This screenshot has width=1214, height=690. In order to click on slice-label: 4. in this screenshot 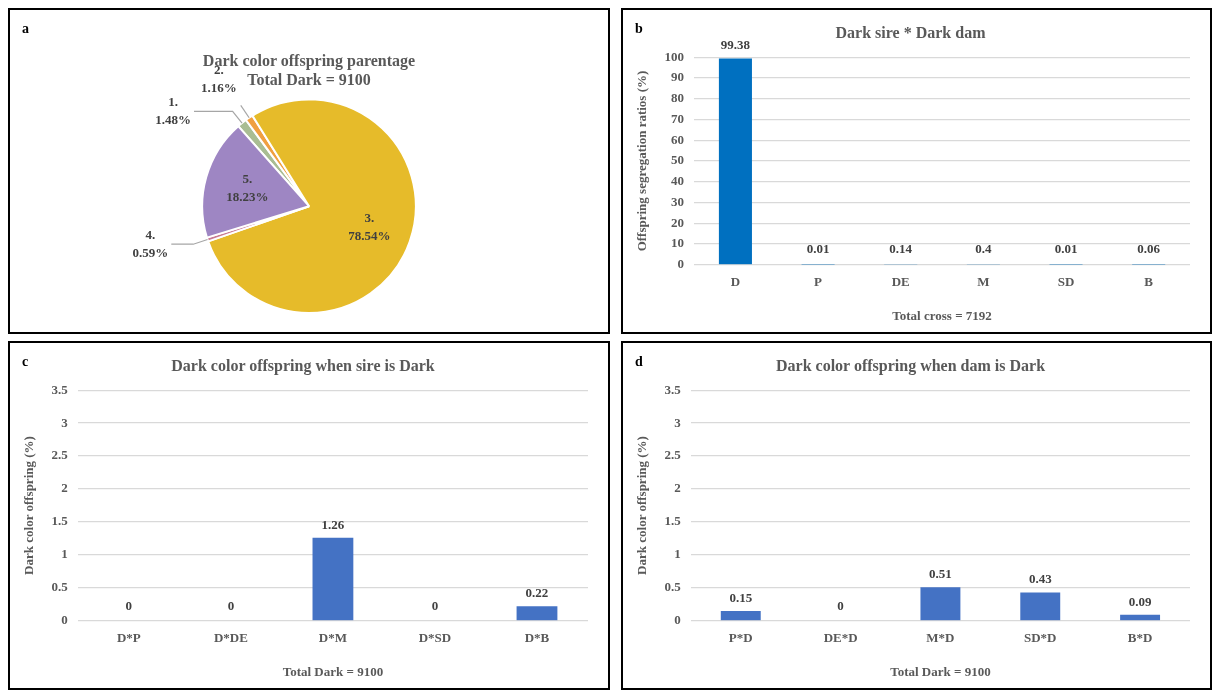, I will do `click(150, 234)`.